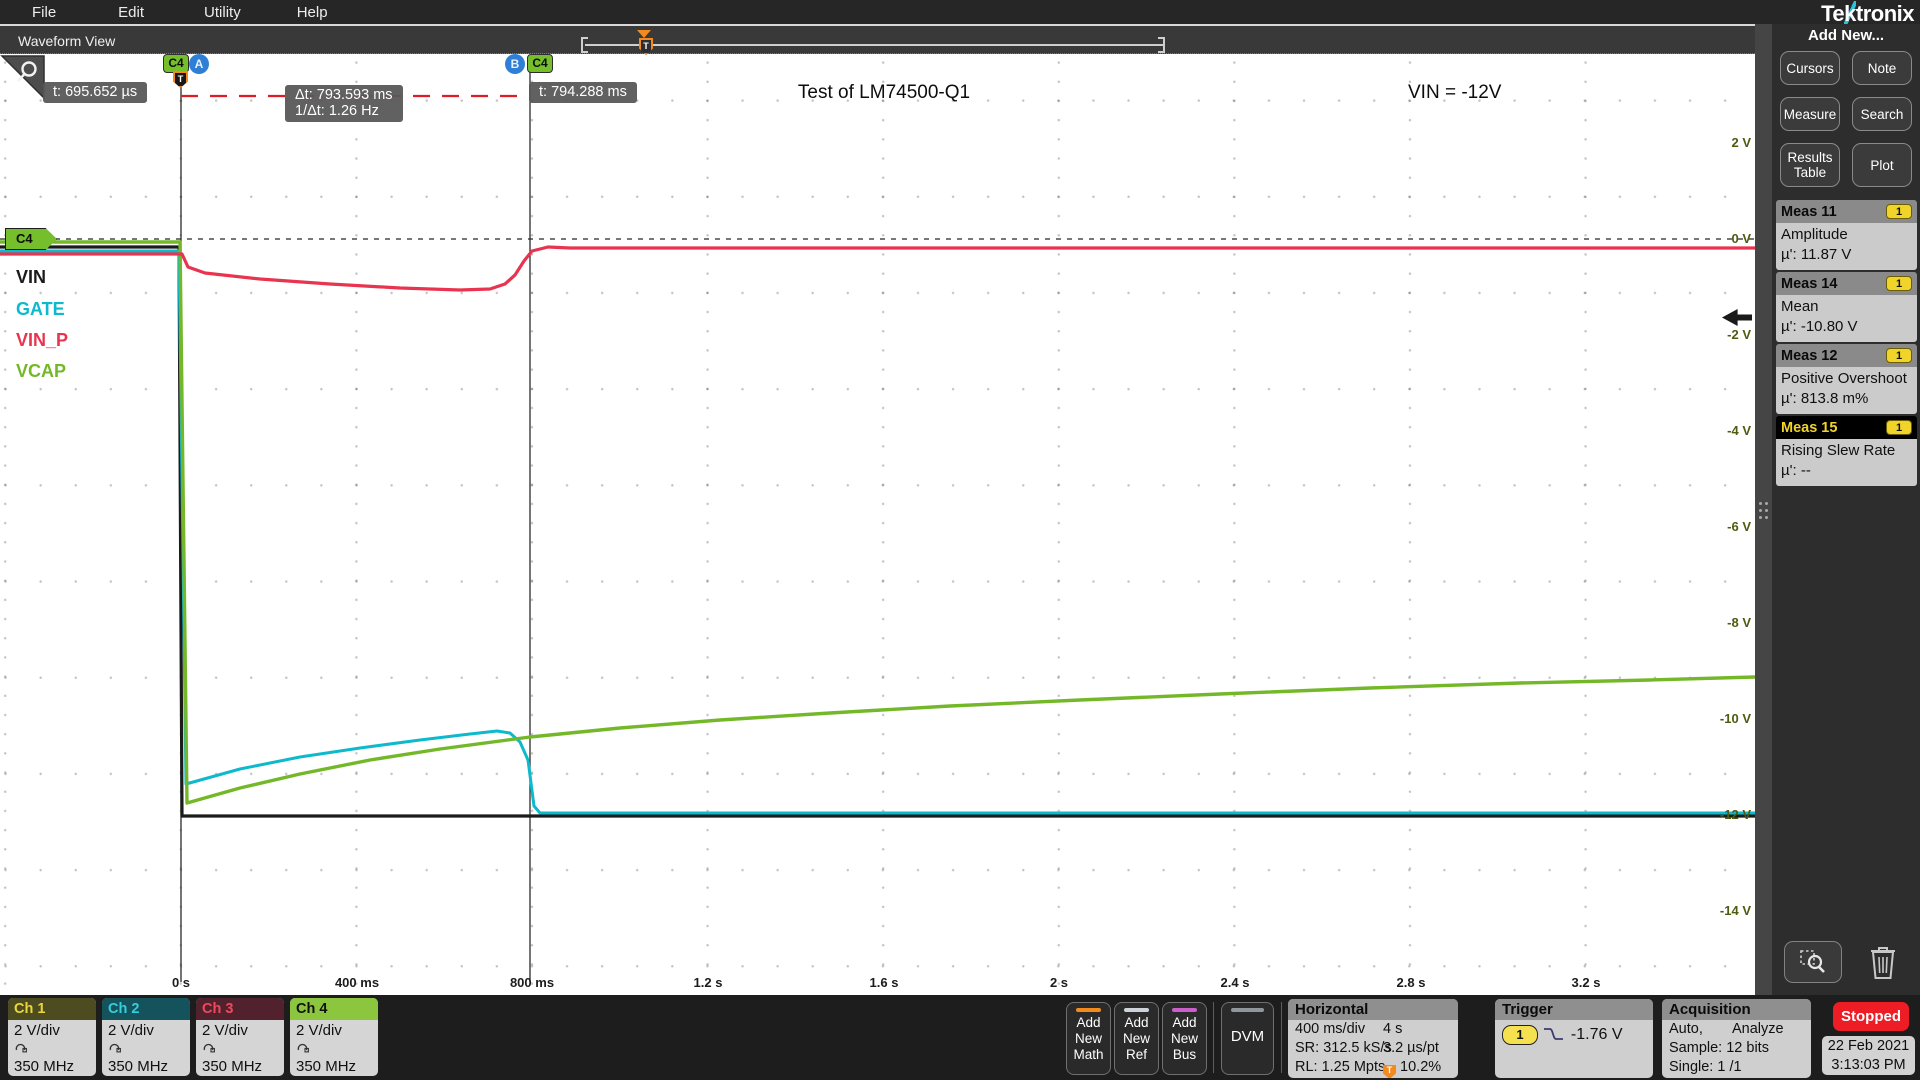 This screenshot has height=1080, width=1920. I want to click on menu-utility: Utility, so click(222, 12).